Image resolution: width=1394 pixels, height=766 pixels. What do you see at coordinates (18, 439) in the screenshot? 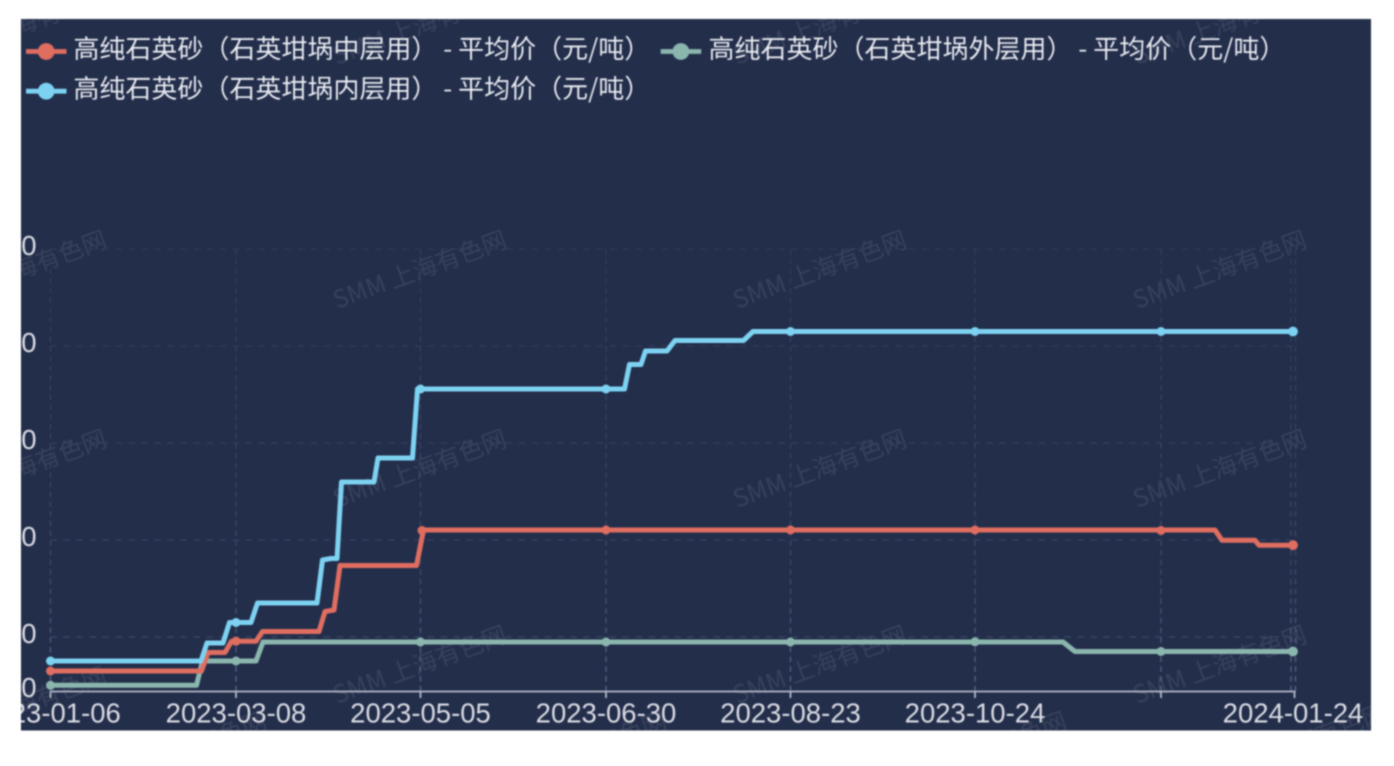
I see `svg-text: 60000` at bounding box center [18, 439].